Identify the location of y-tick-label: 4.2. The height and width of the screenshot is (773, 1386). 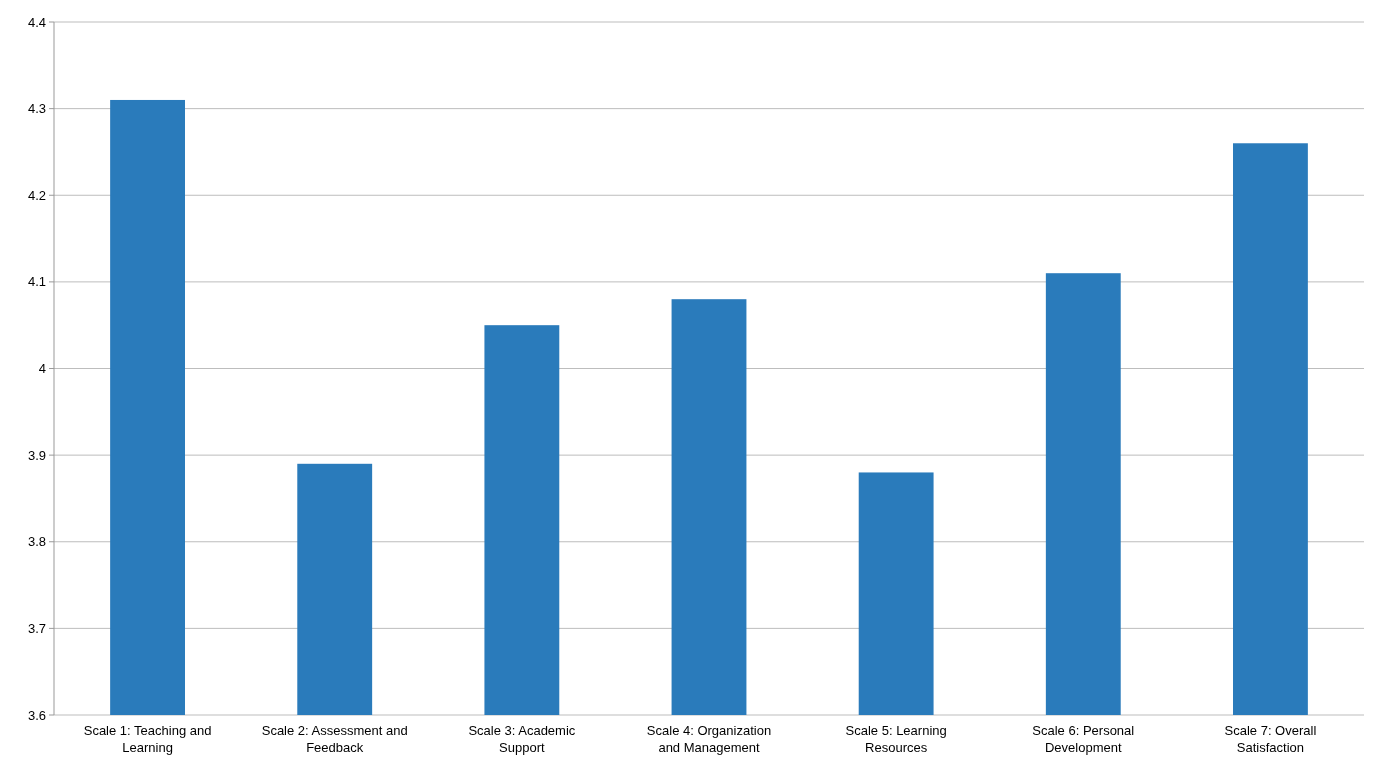
(36, 195).